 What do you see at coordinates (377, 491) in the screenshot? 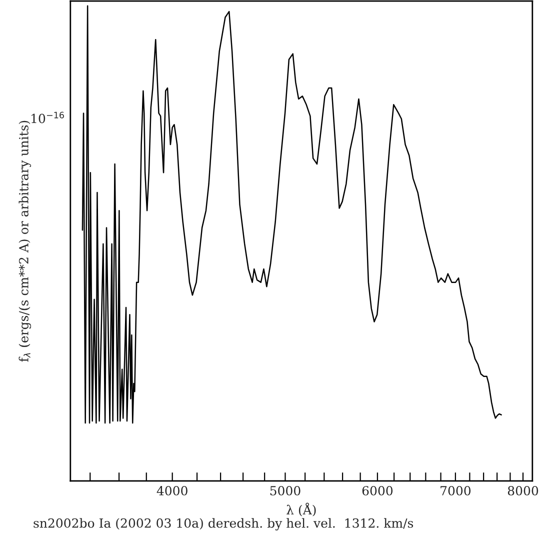
I see `x-tick-label: 6000` at bounding box center [377, 491].